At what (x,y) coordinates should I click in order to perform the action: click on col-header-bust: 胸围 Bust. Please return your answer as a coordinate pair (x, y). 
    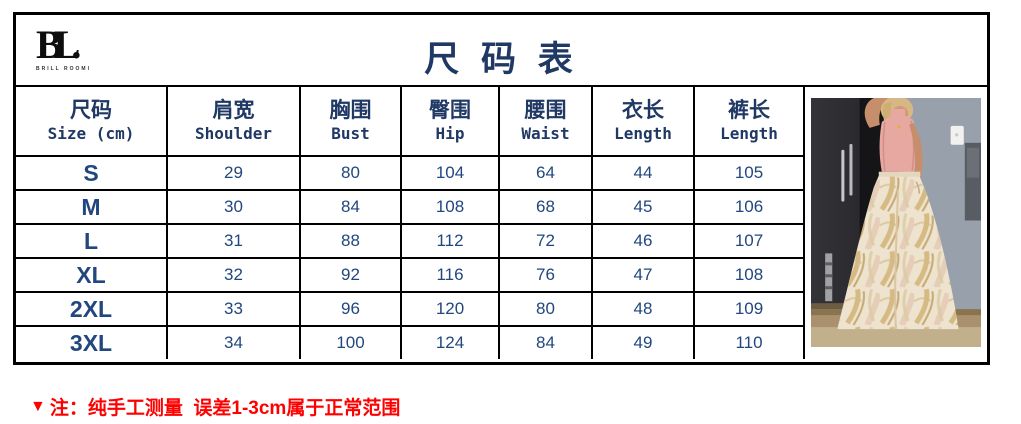
    Looking at the image, I should click on (349, 121).